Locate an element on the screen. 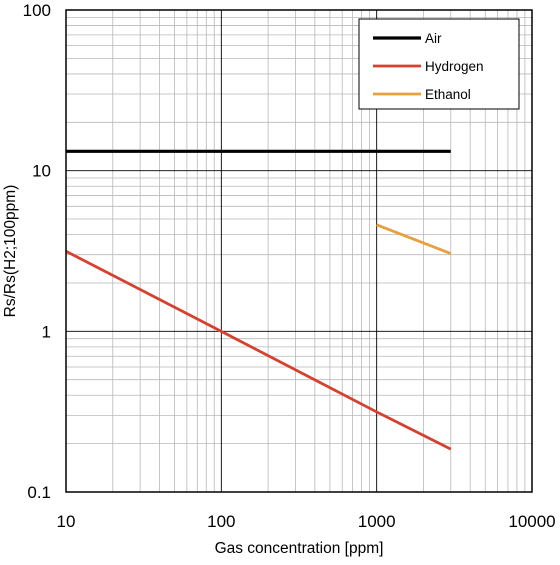  x-tick-label: 10 is located at coordinates (66, 521).